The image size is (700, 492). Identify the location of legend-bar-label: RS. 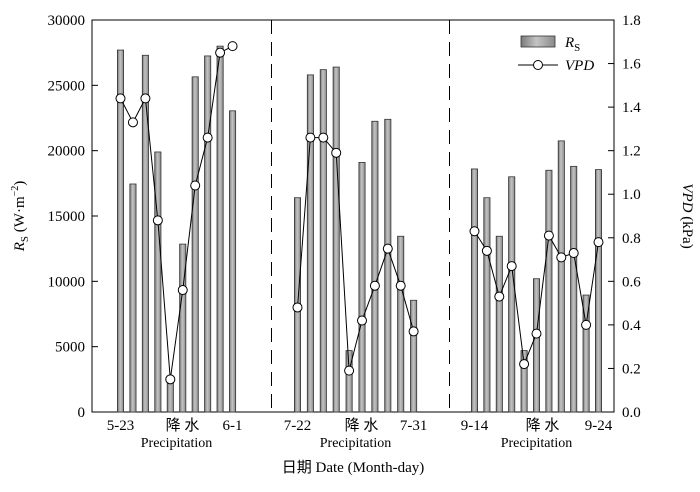
(572, 44).